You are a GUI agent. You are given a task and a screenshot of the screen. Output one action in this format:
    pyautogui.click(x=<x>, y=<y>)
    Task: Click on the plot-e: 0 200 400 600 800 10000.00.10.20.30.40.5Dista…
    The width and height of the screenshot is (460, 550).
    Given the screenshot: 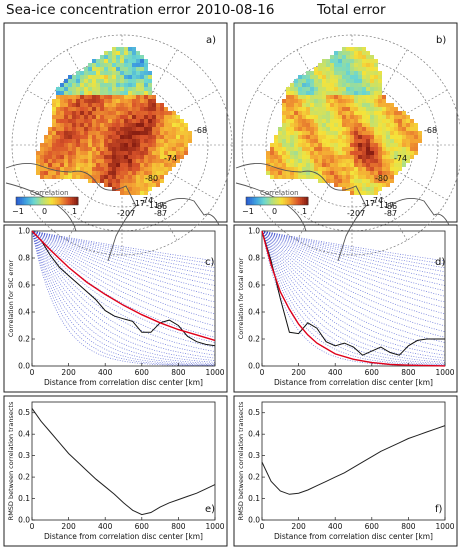 What is the action you would take?
    pyautogui.click(x=116, y=471)
    